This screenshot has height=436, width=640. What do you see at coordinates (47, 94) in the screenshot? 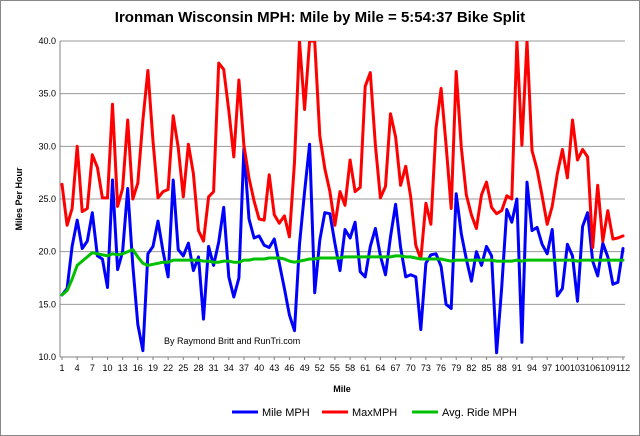
I see `y-tick-label: 35.0` at bounding box center [47, 94].